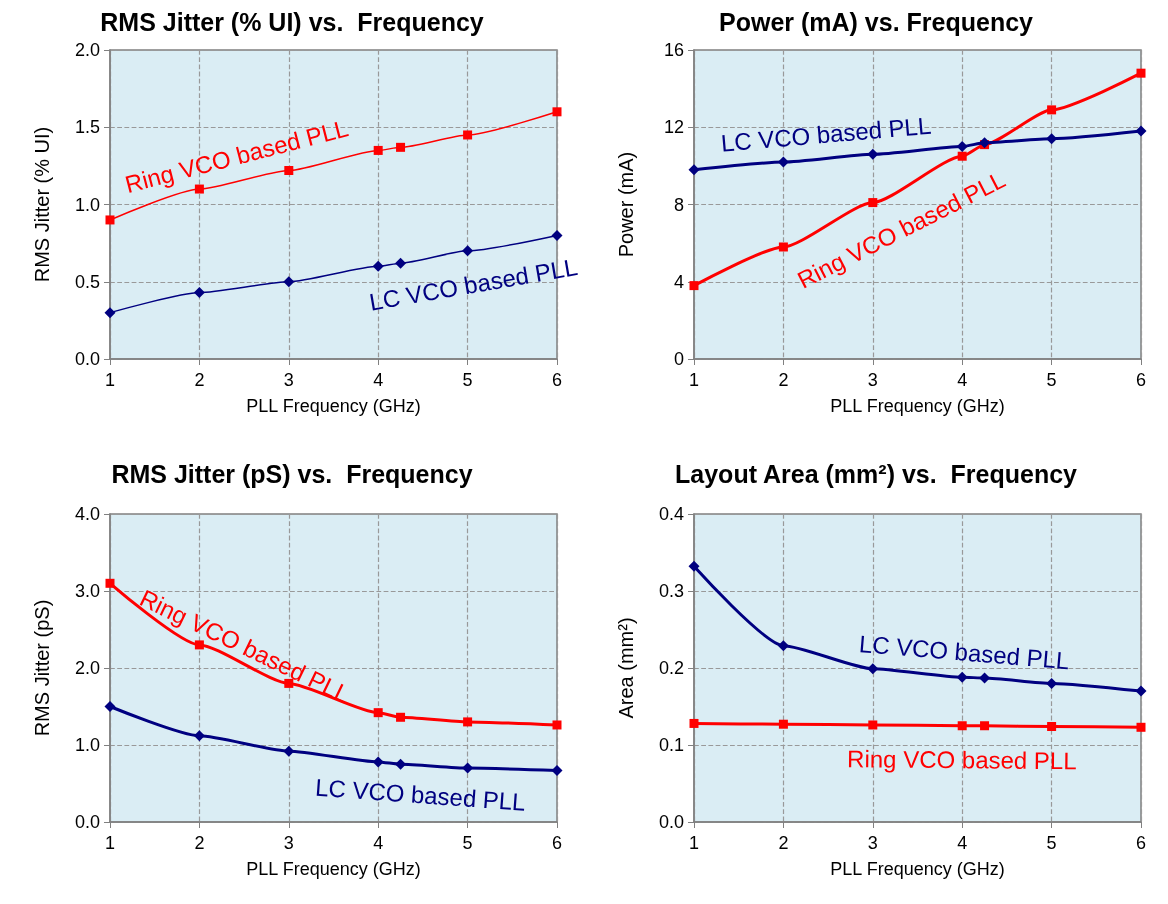 This screenshot has width=1168, height=904. What do you see at coordinates (671, 514) in the screenshot?
I see `y-tick-label: 0.4` at bounding box center [671, 514].